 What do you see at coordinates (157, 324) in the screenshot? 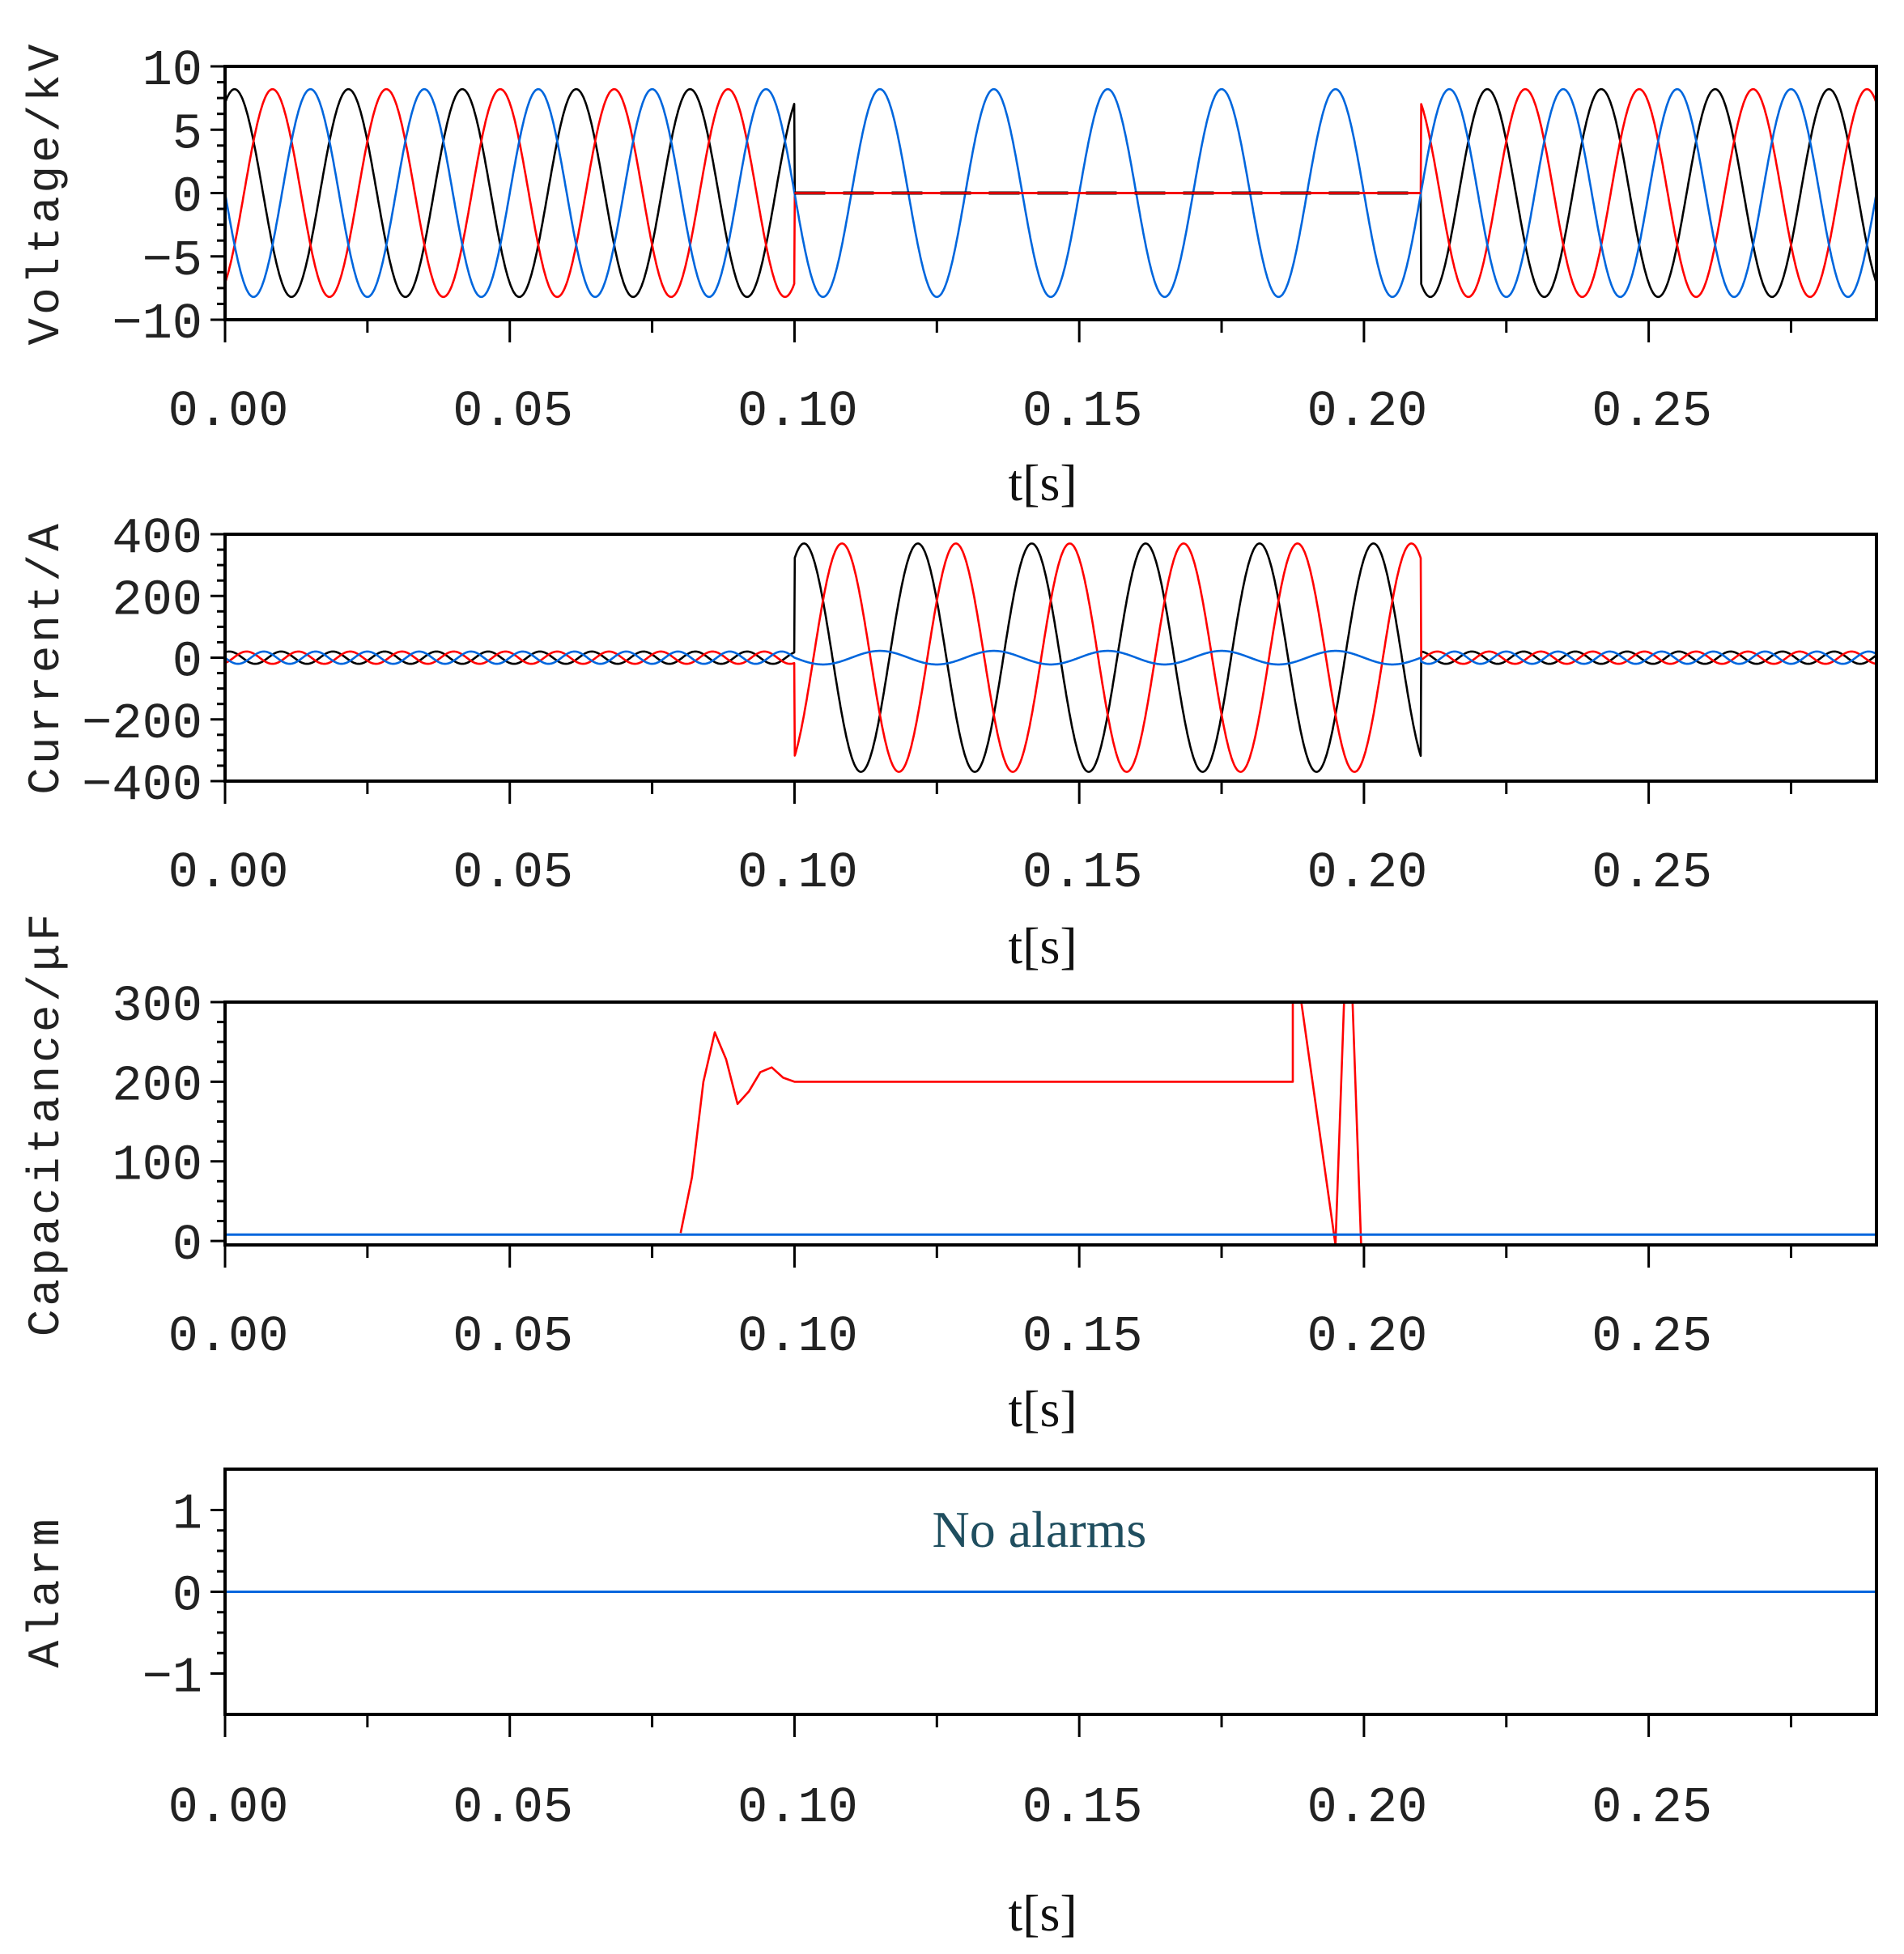
I see `y-tick-label: −10` at bounding box center [157, 324].